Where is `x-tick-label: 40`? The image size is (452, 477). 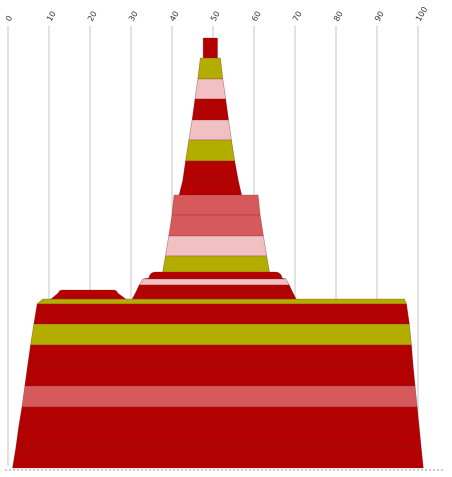 x-tick-label: 40 is located at coordinates (174, 16).